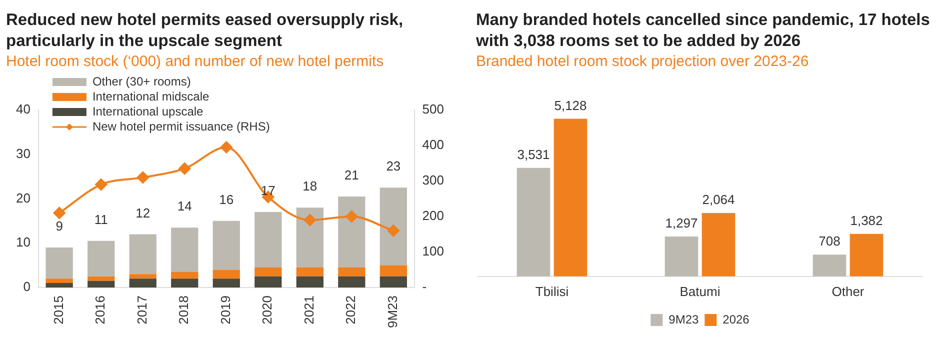  What do you see at coordinates (533, 154) in the screenshot?
I see `data-label: 3,531` at bounding box center [533, 154].